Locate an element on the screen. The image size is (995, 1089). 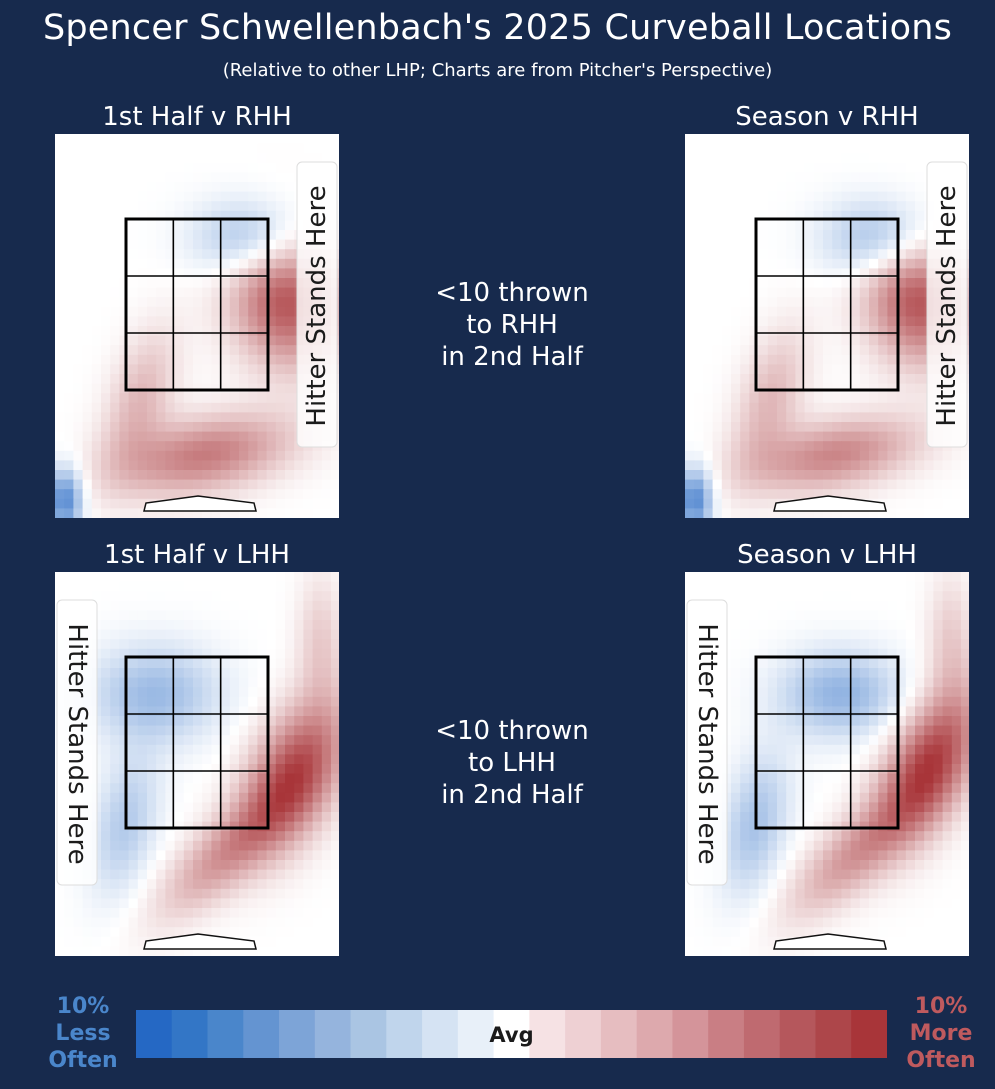
home-plate-icon is located at coordinates (830, 503).